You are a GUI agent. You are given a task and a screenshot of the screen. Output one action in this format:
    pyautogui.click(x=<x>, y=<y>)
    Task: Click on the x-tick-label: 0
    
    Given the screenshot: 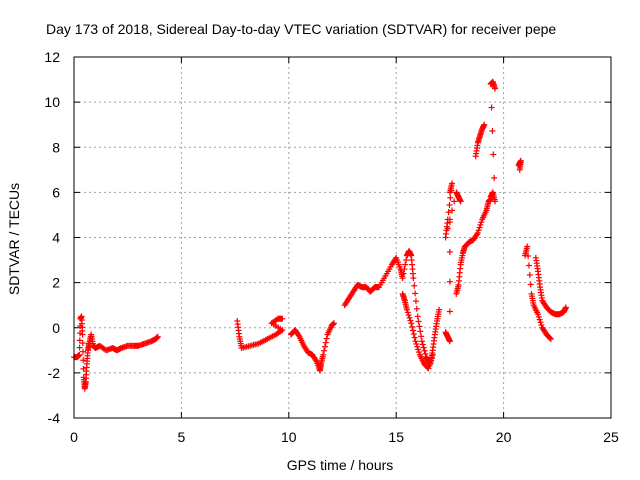 What is the action you would take?
    pyautogui.click(x=74, y=437)
    